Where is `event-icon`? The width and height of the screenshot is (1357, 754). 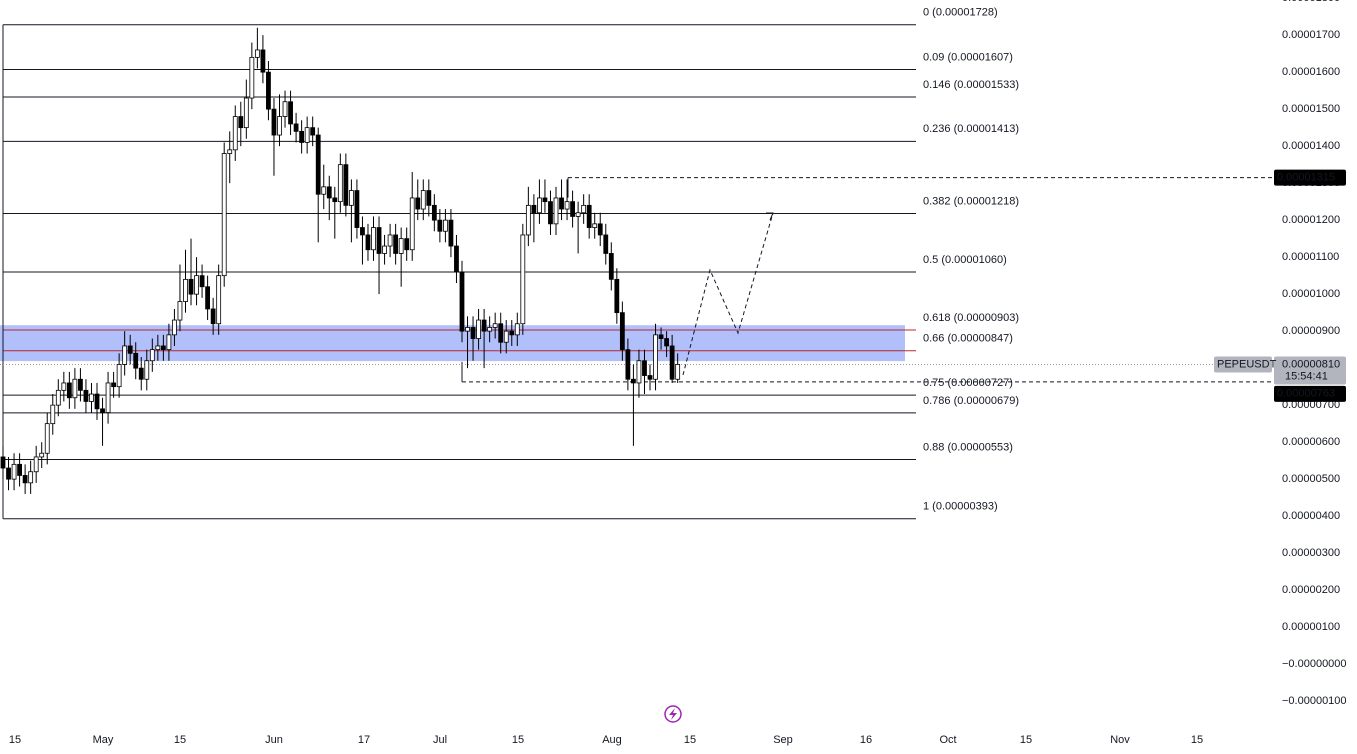
event-icon is located at coordinates (673, 714).